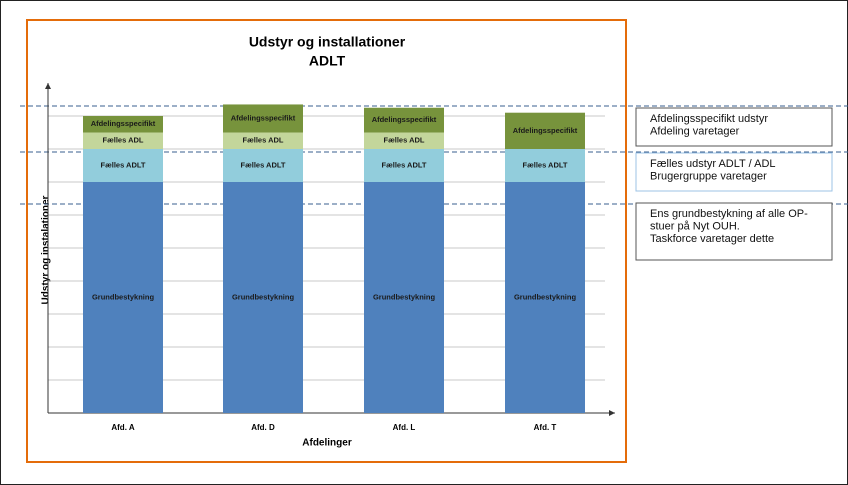 The image size is (848, 485). Describe the element at coordinates (48, 86) in the screenshot. I see `y-axis-arrow` at that location.